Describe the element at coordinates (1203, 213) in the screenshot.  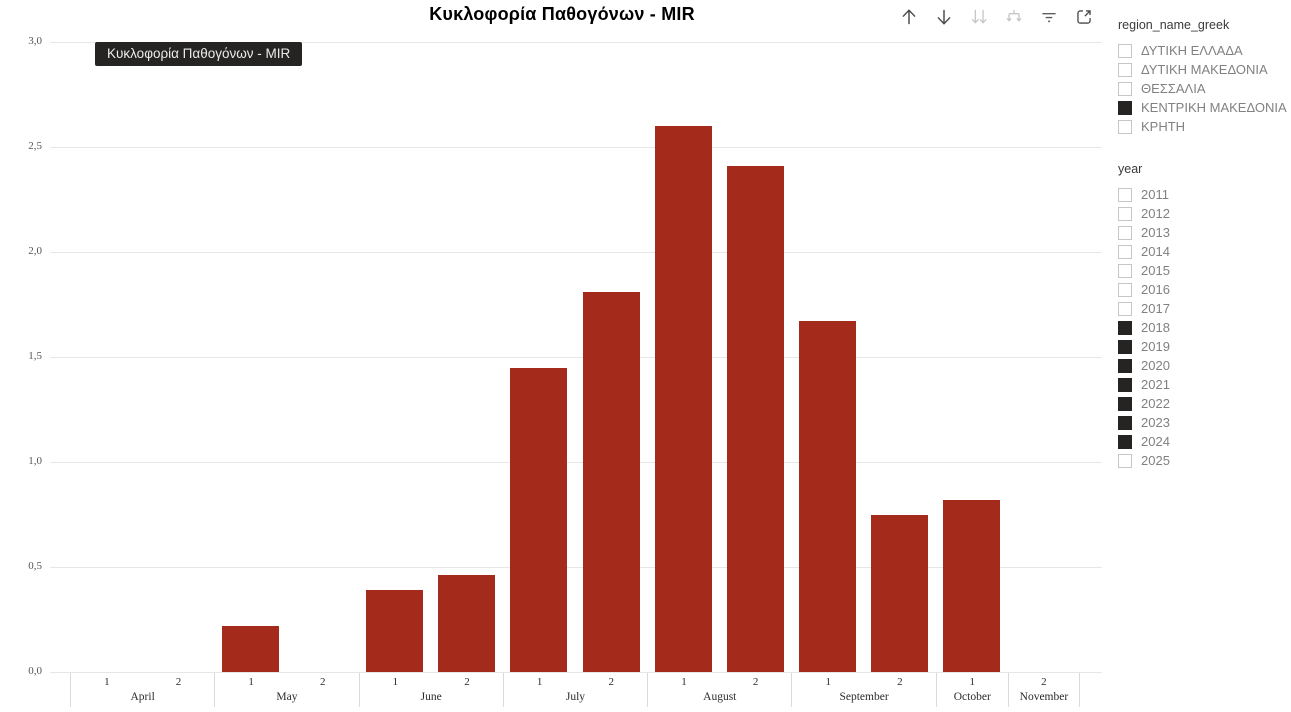
I see `year-option: 2012` at that location.